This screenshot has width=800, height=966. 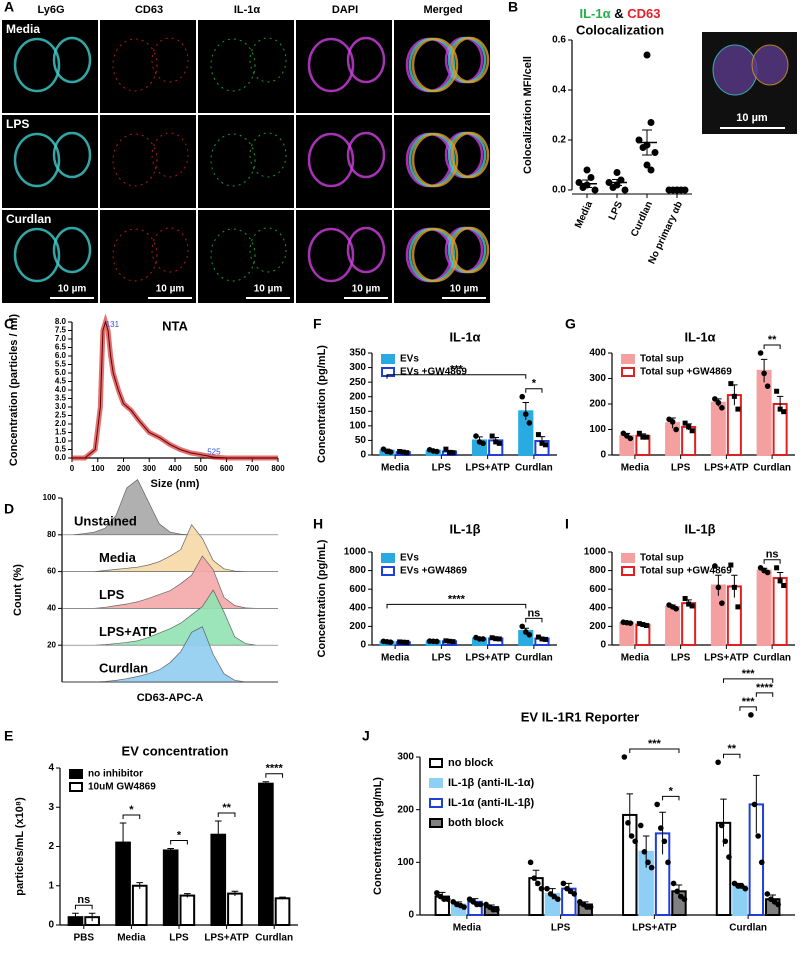 What do you see at coordinates (457, 599) in the screenshot?
I see `significance-label: ****` at bounding box center [457, 599].